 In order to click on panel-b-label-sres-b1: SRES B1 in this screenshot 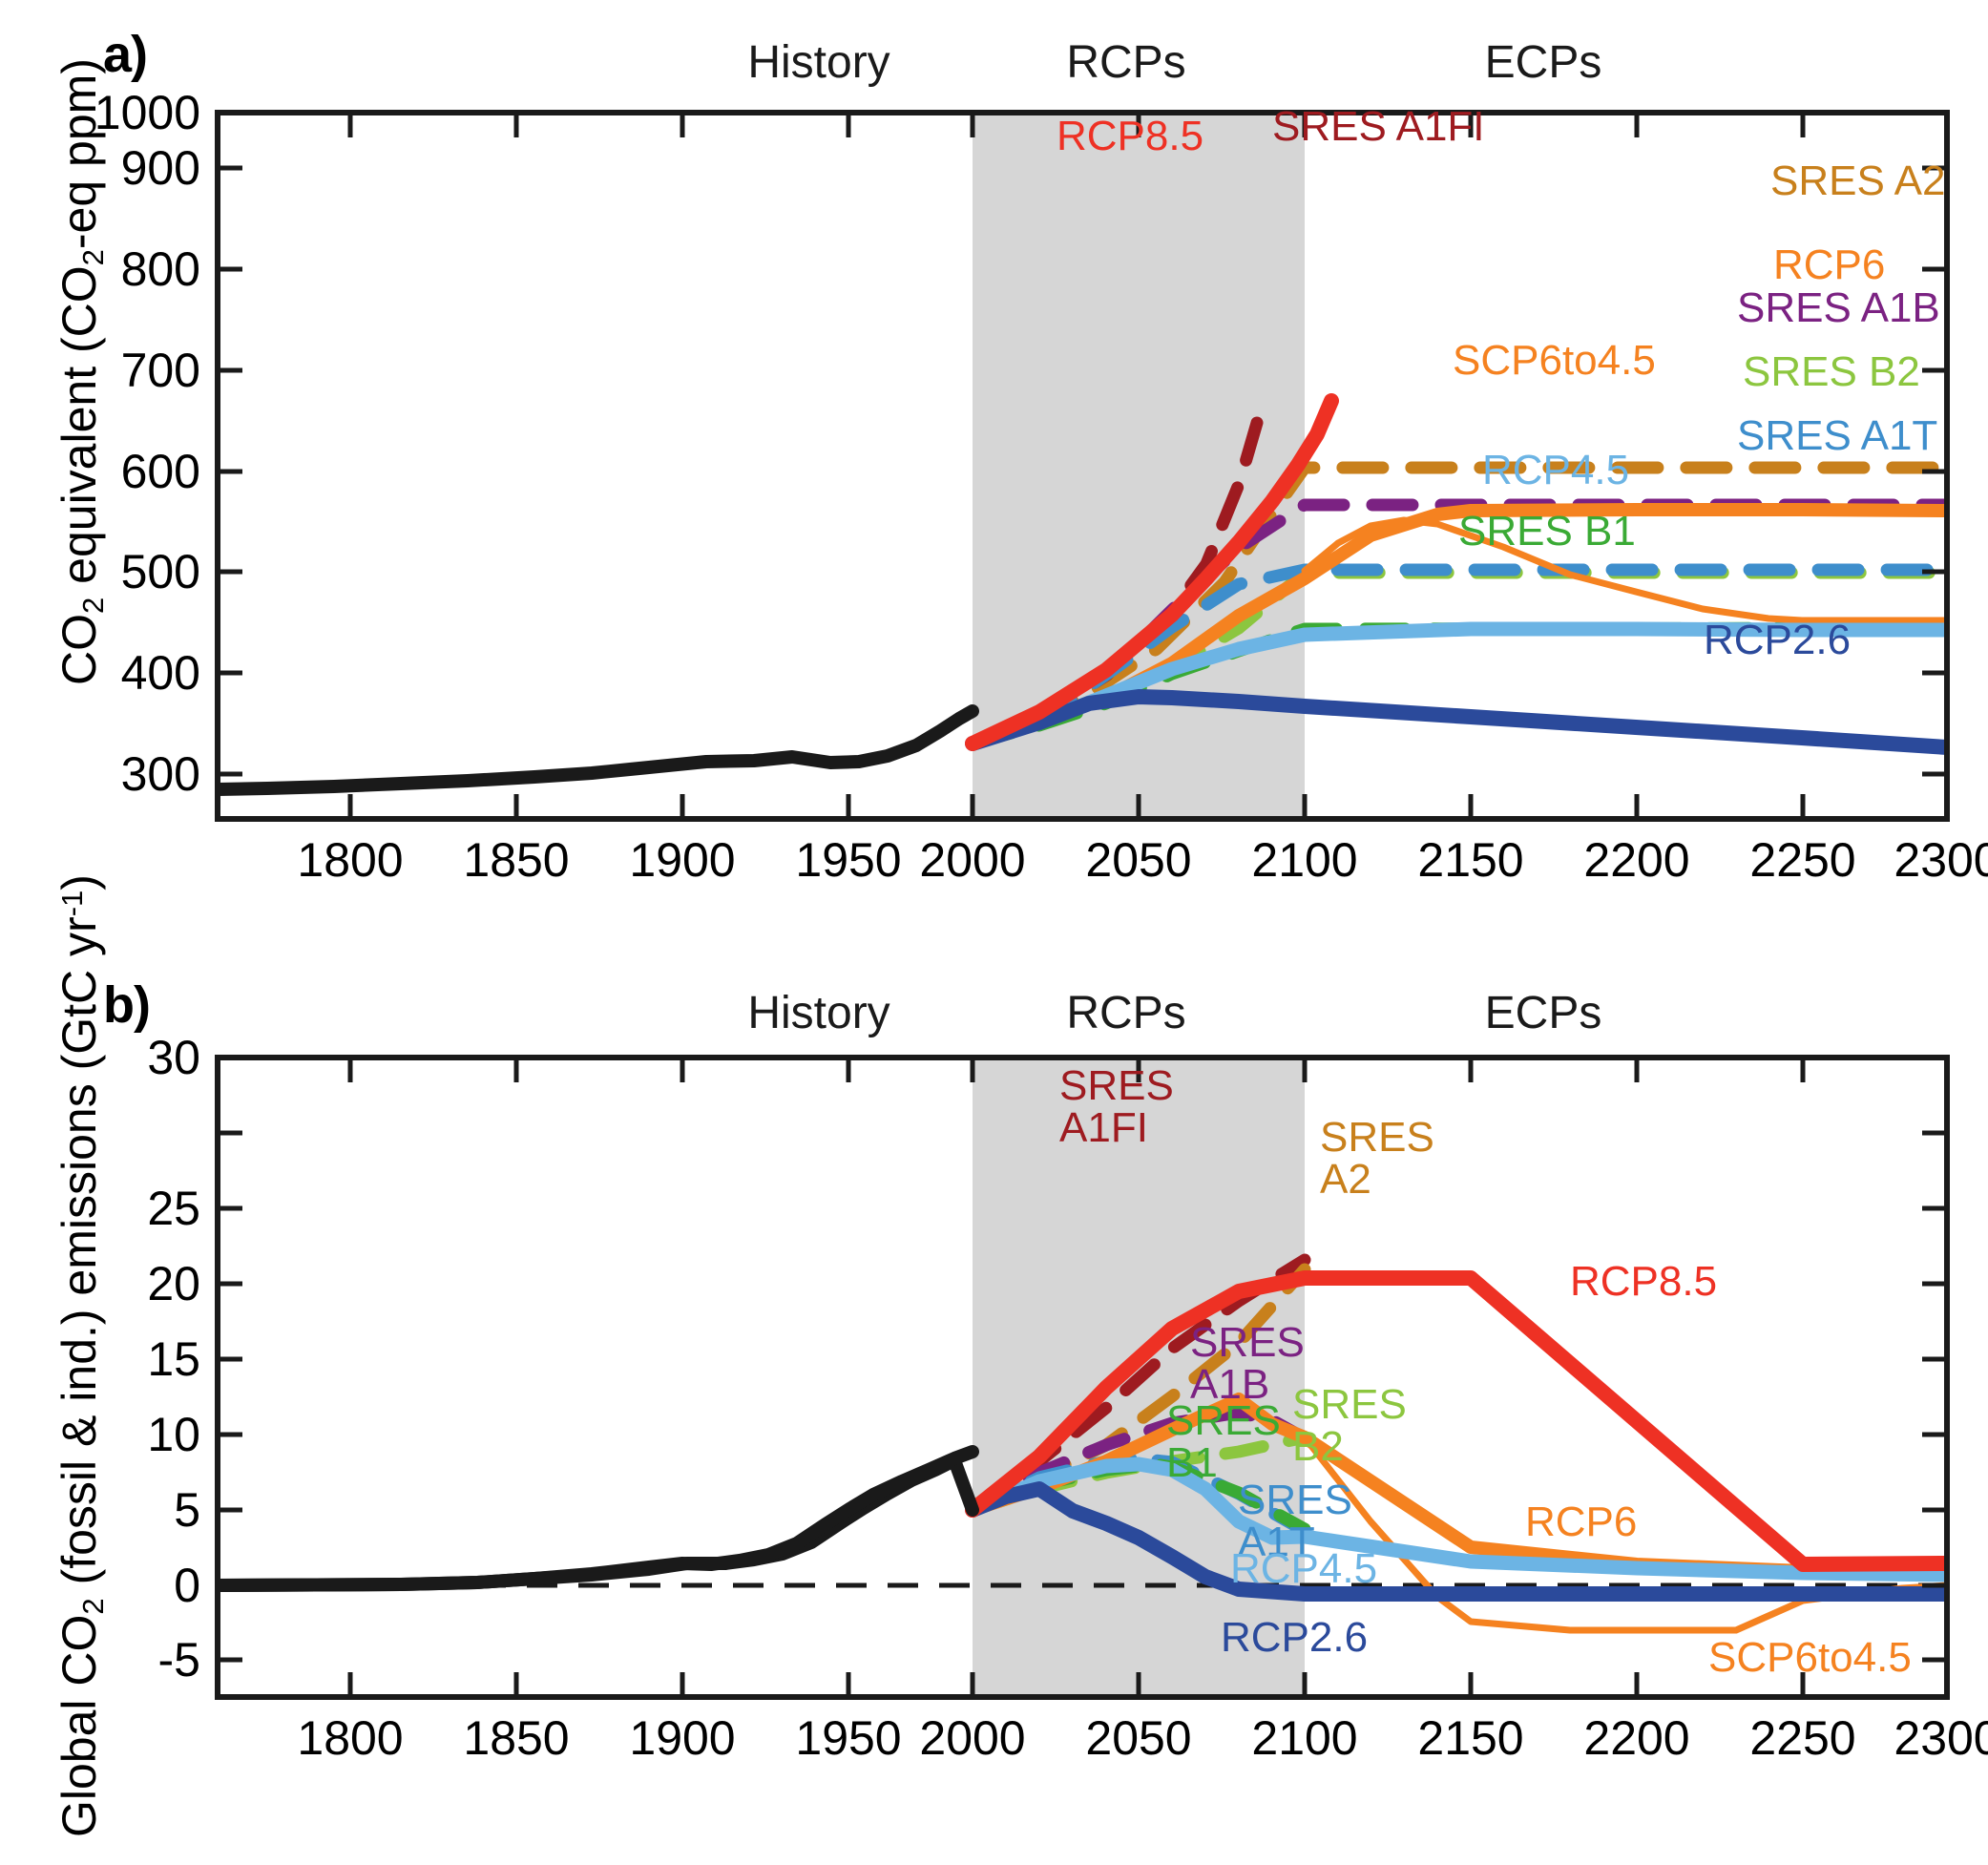, I will do `click(1223, 1441)`.